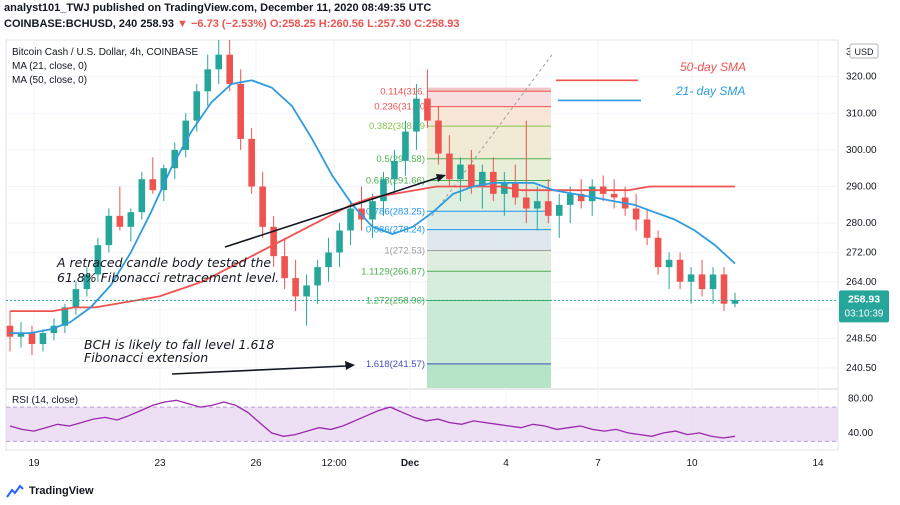  I want to click on annotation-arrow-extension, so click(259, 370).